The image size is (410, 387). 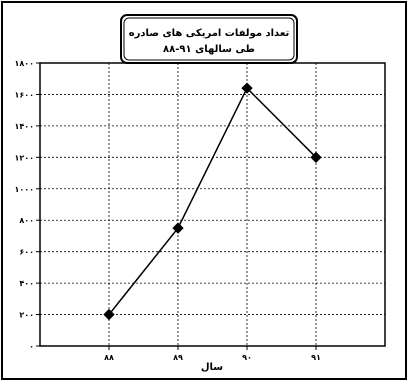 I want to click on title-frame-inner, so click(x=209, y=39).